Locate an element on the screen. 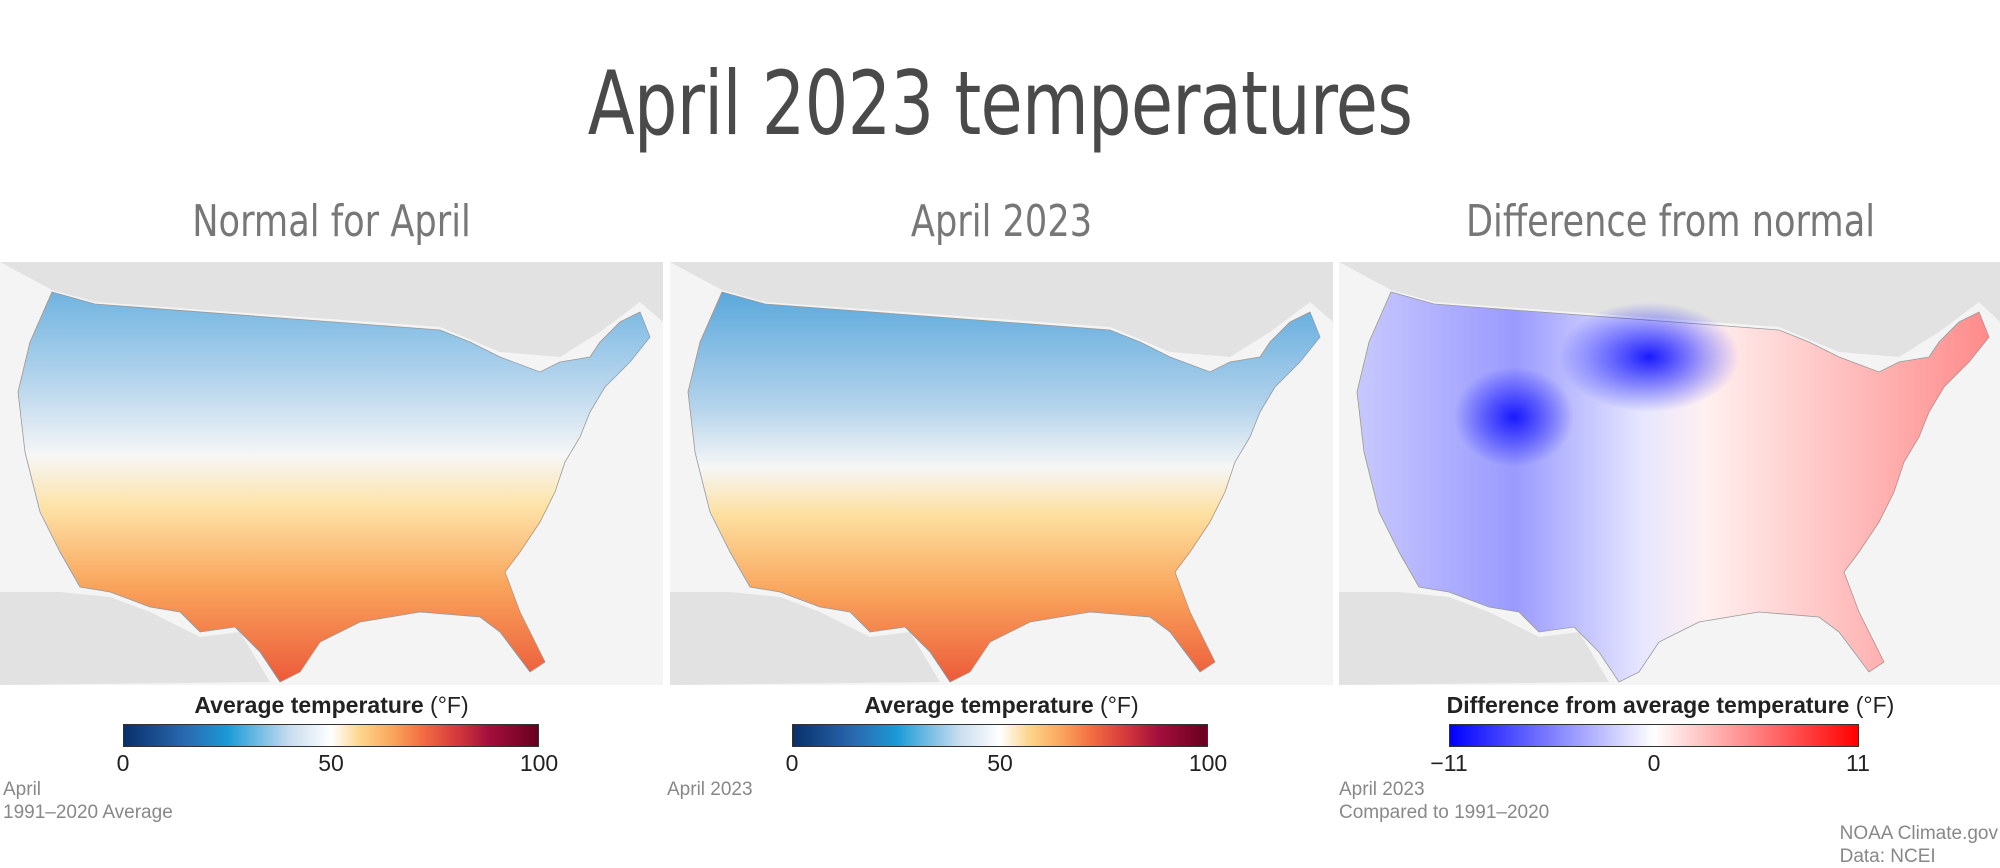 This screenshot has width=2000, height=868. tick-max: 11 is located at coordinates (1858, 763).